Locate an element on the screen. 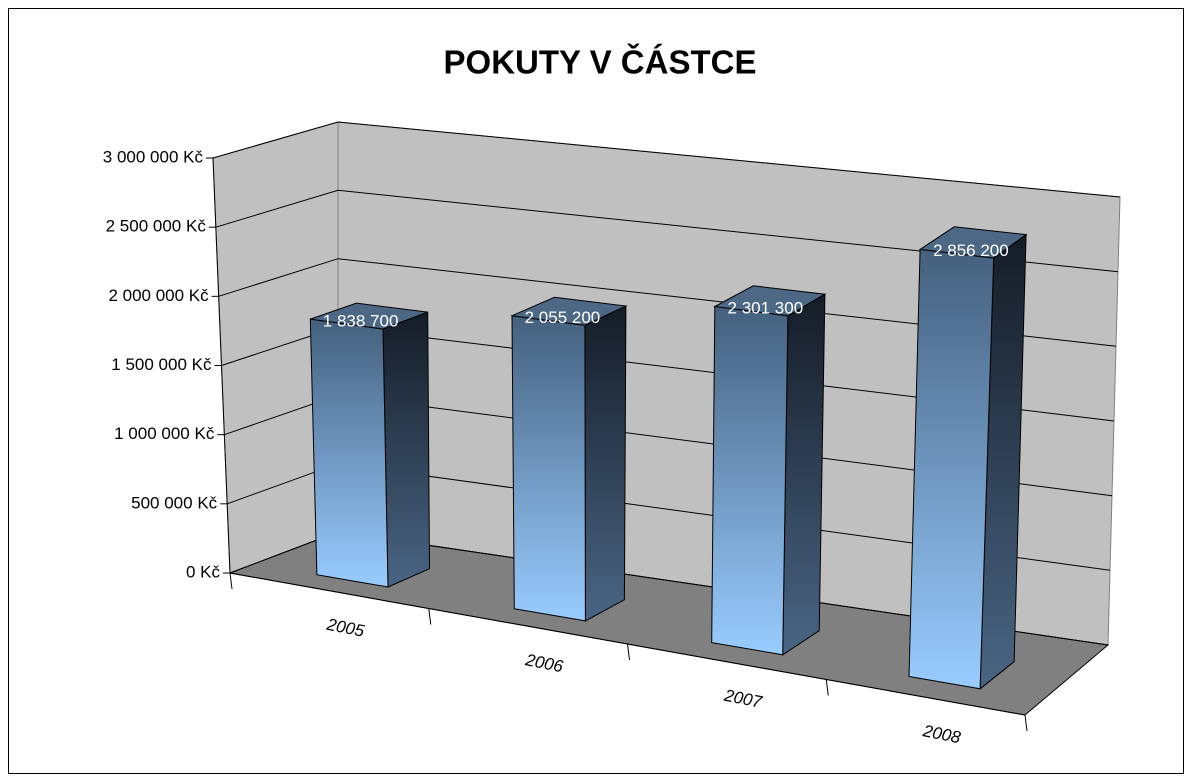 The height and width of the screenshot is (782, 1193). value-label: 1 838 700 is located at coordinates (361, 321).